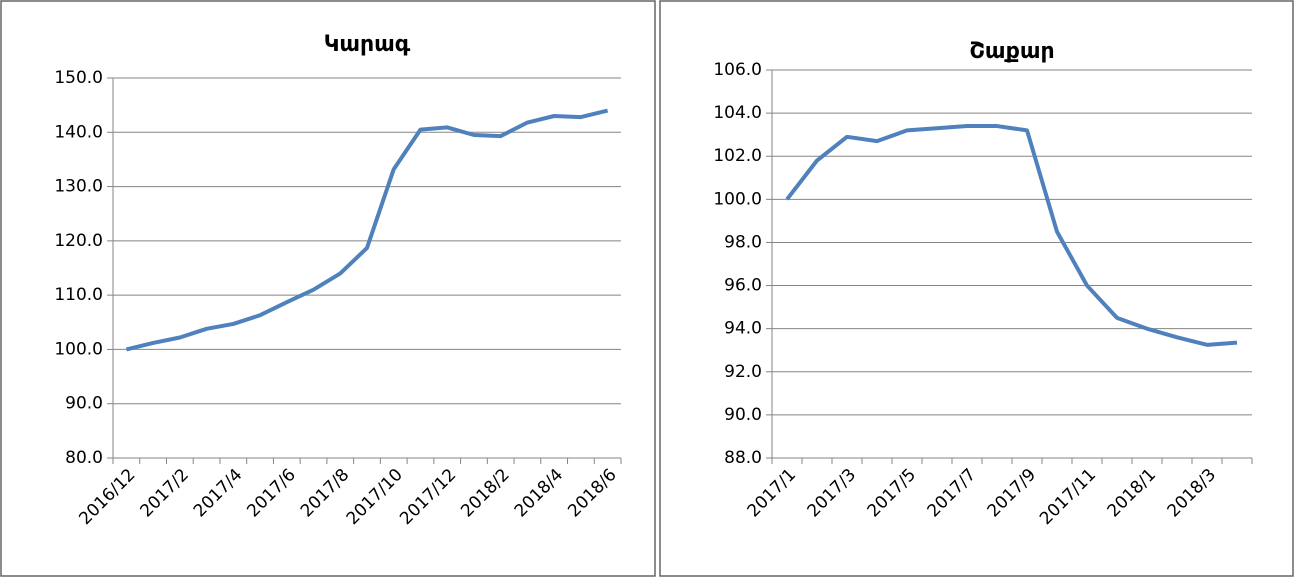  I want to click on data-line, so click(1011, 235).